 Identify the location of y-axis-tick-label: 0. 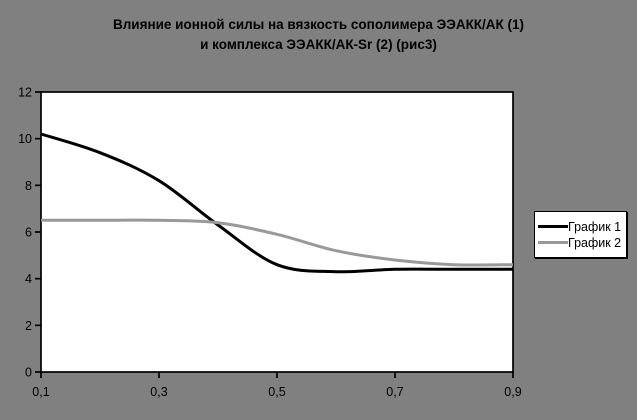
(28, 373).